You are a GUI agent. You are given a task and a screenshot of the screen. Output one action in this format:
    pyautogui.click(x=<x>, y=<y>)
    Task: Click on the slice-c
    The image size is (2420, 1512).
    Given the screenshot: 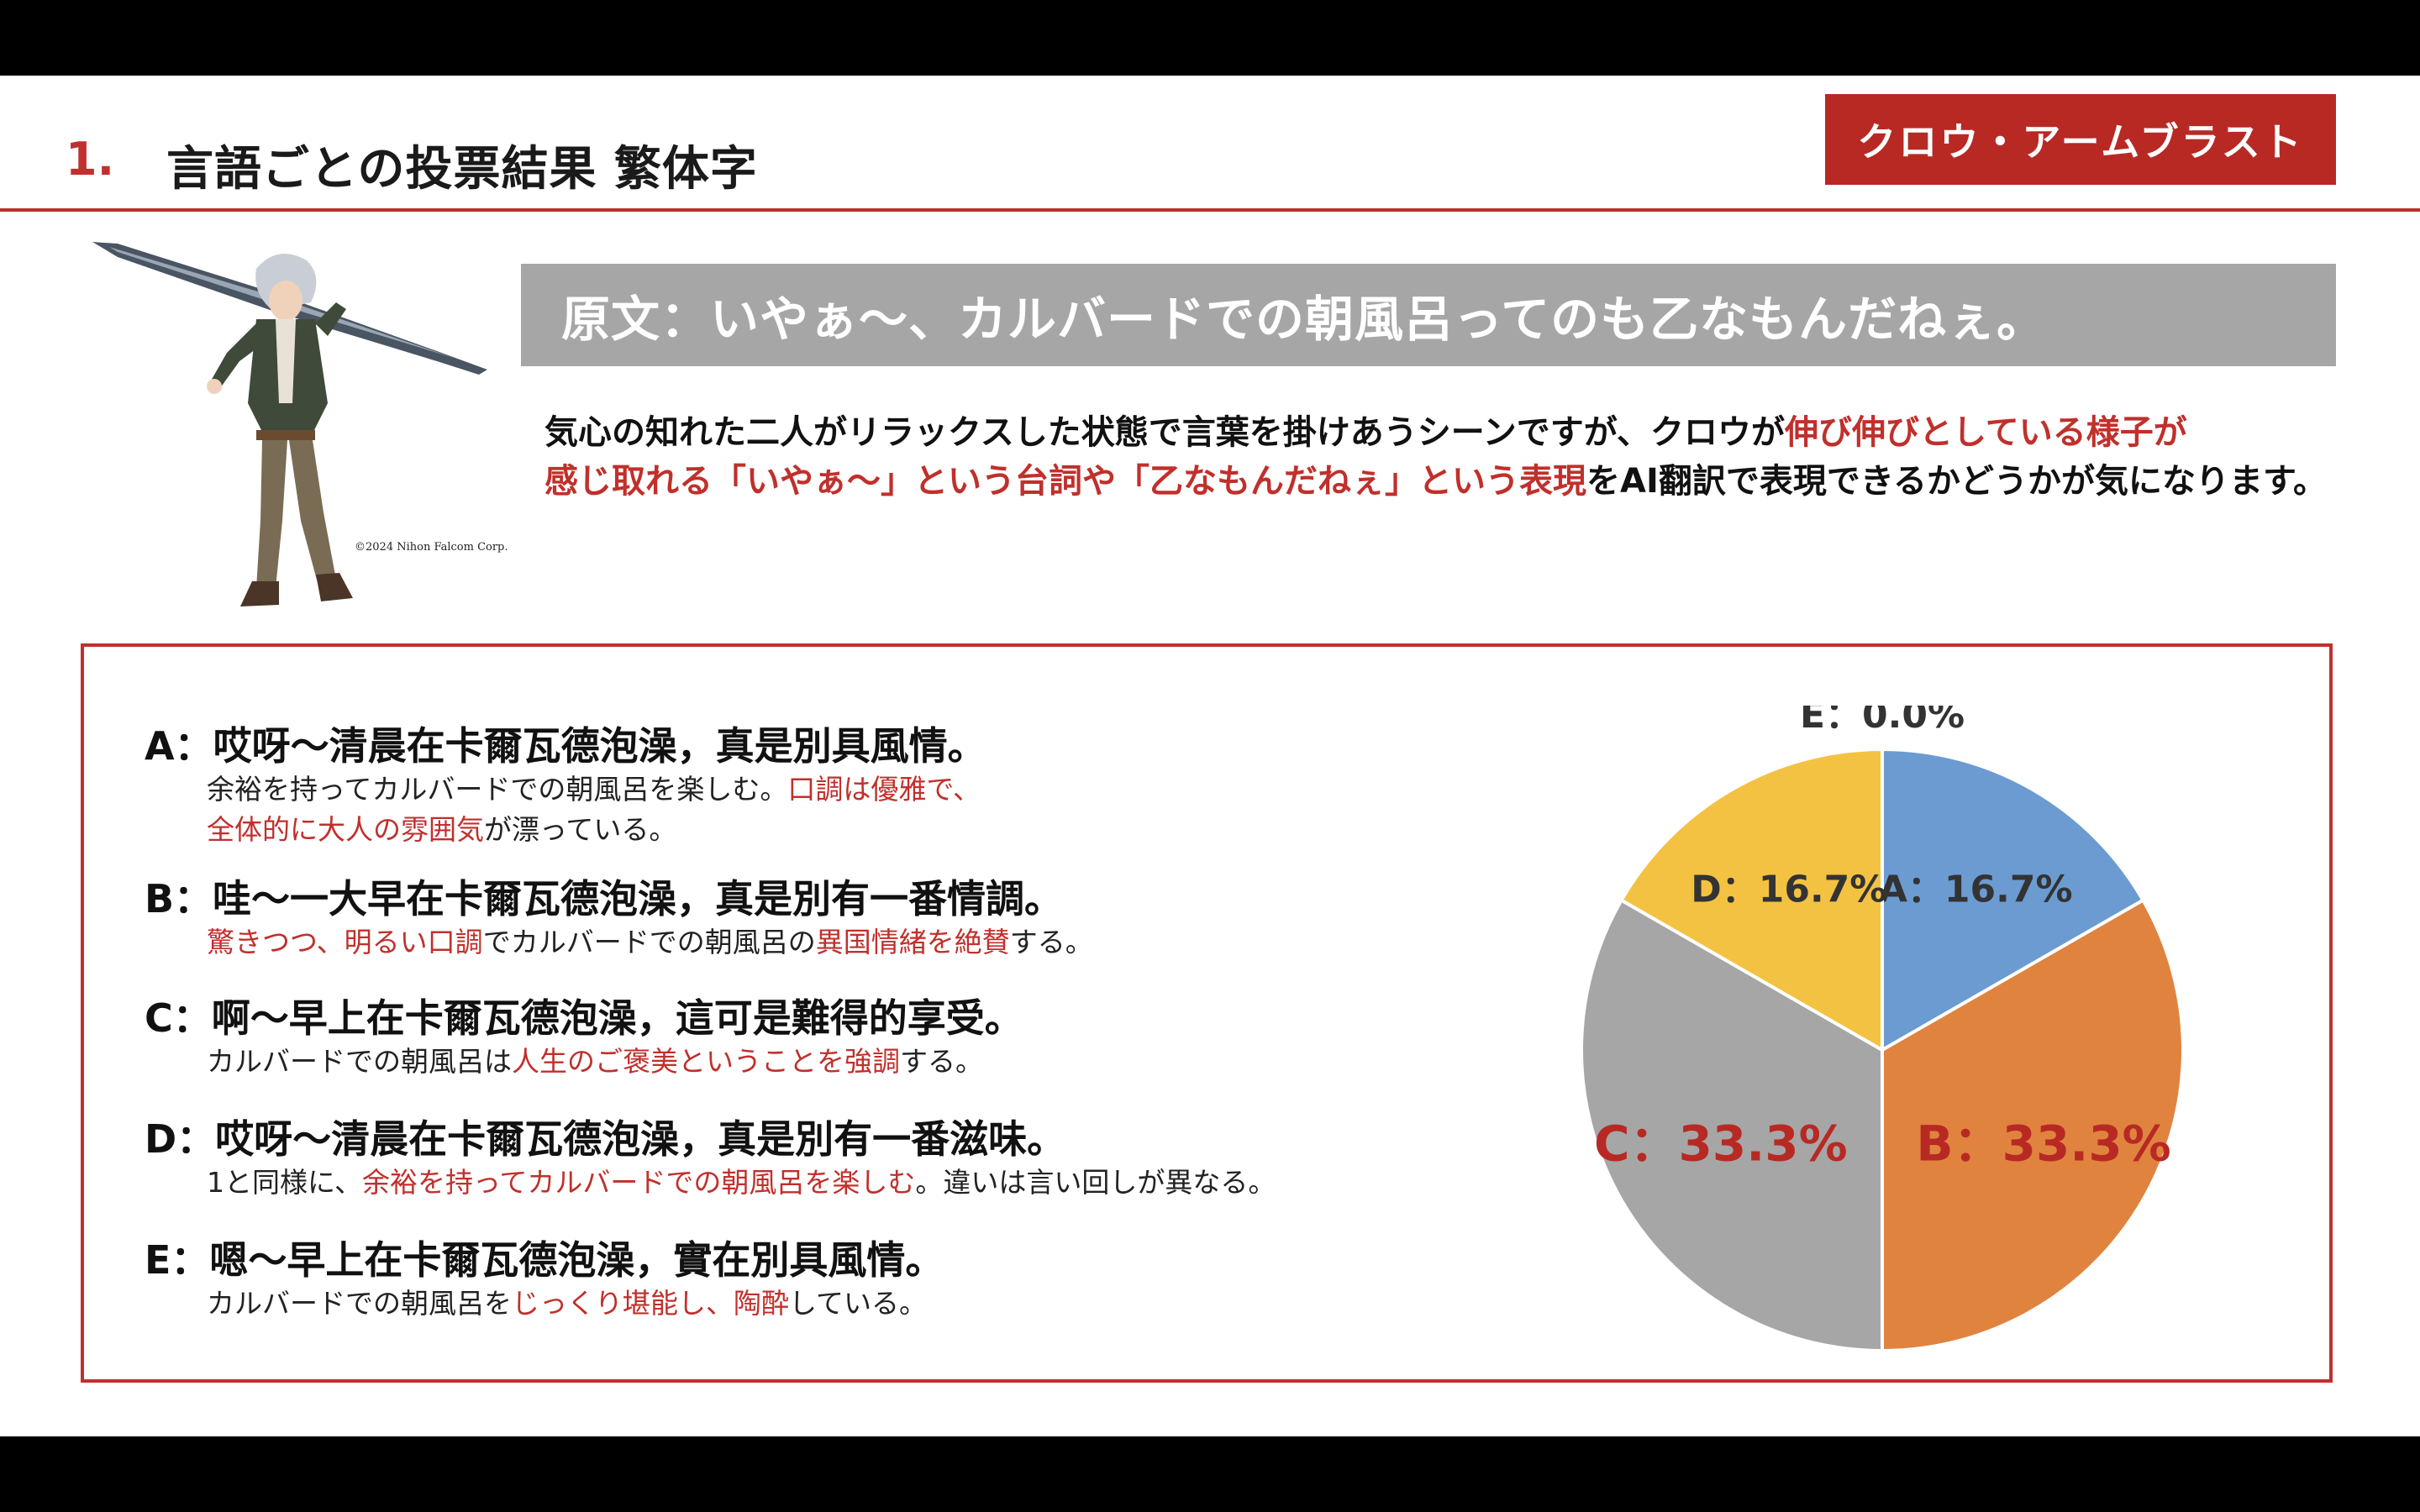 What is the action you would take?
    pyautogui.click(x=1732, y=1125)
    